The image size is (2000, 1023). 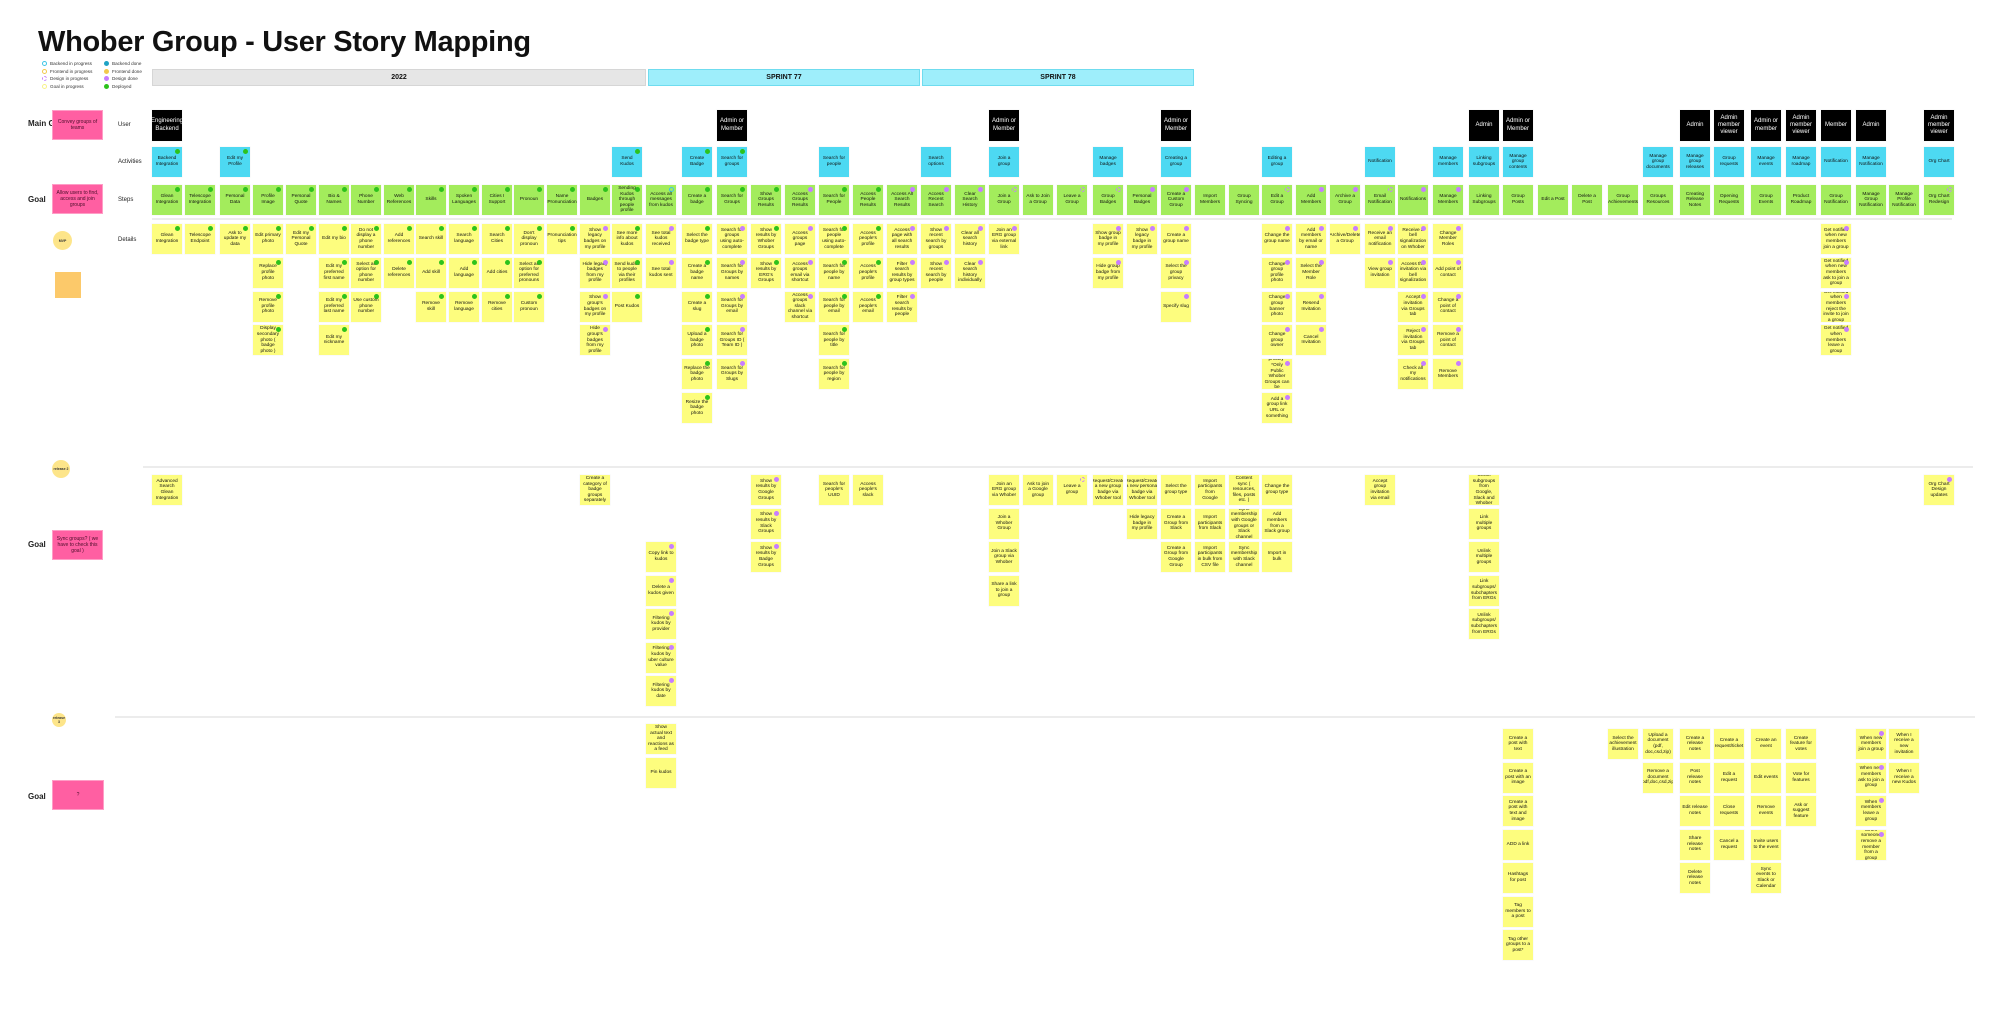 What do you see at coordinates (235, 200) in the screenshot?
I see `step-card: Personal Data` at bounding box center [235, 200].